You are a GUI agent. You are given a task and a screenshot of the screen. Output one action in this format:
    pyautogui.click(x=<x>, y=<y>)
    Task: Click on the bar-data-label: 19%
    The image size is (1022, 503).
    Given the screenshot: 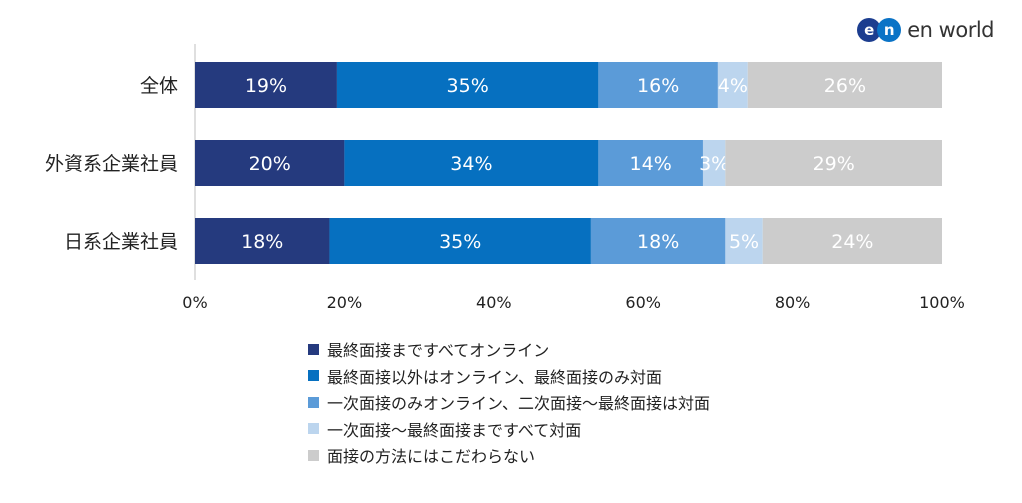 What is the action you would take?
    pyautogui.click(x=266, y=86)
    